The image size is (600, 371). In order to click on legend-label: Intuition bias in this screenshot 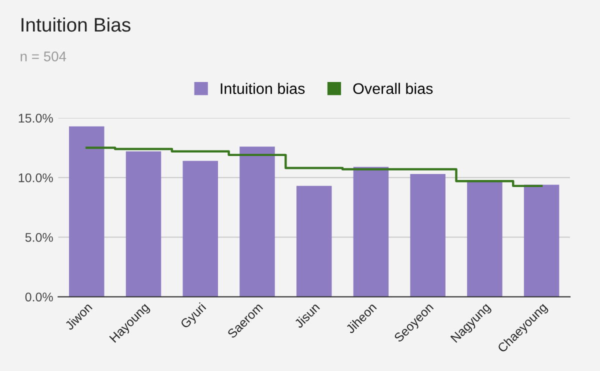, I will do `click(262, 88)`.